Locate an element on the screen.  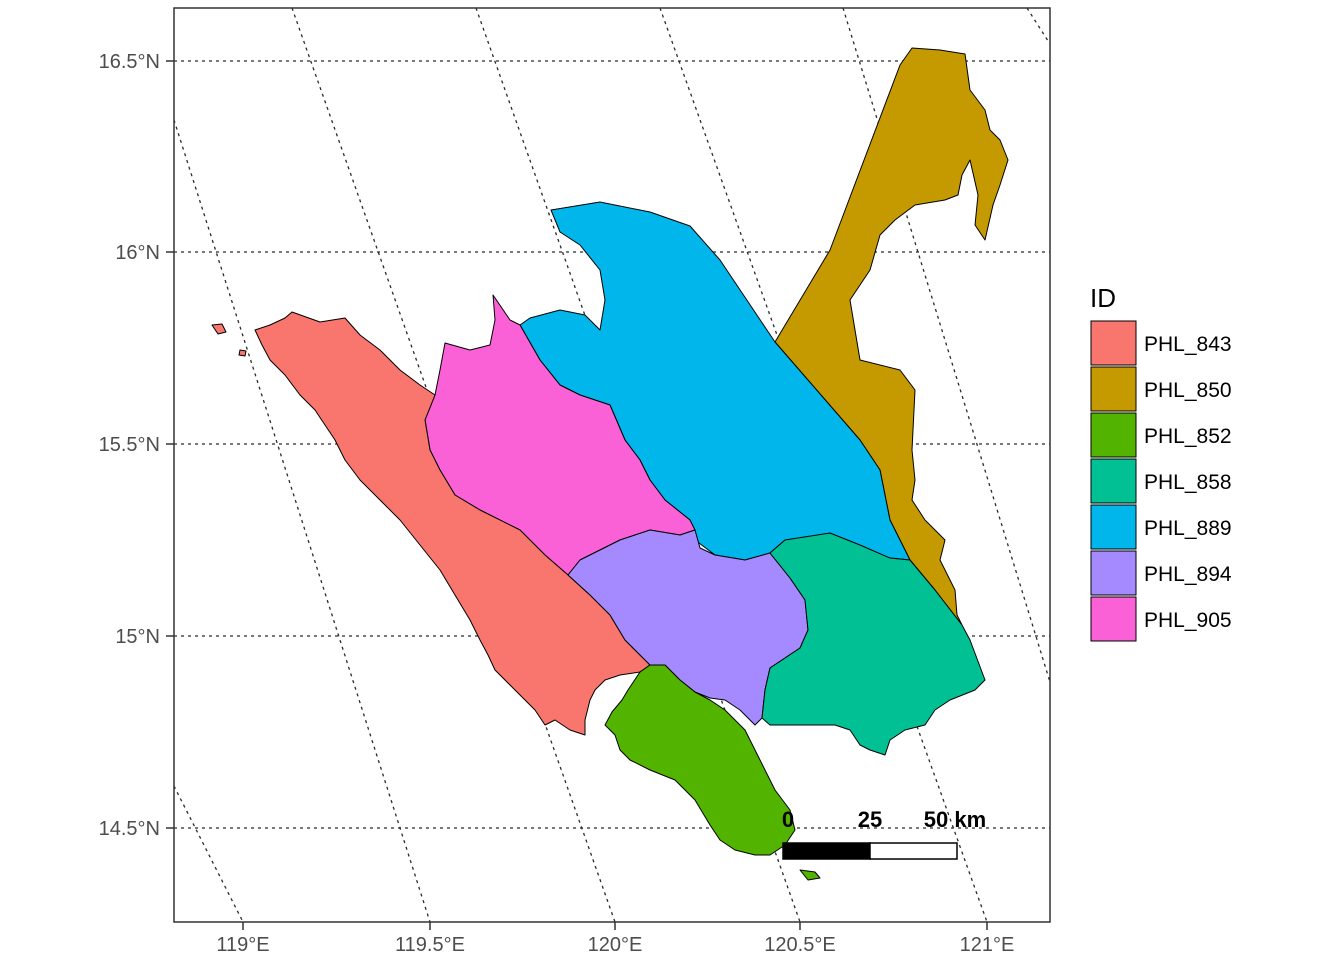
scale-bar-white-segment is located at coordinates (913, 851).